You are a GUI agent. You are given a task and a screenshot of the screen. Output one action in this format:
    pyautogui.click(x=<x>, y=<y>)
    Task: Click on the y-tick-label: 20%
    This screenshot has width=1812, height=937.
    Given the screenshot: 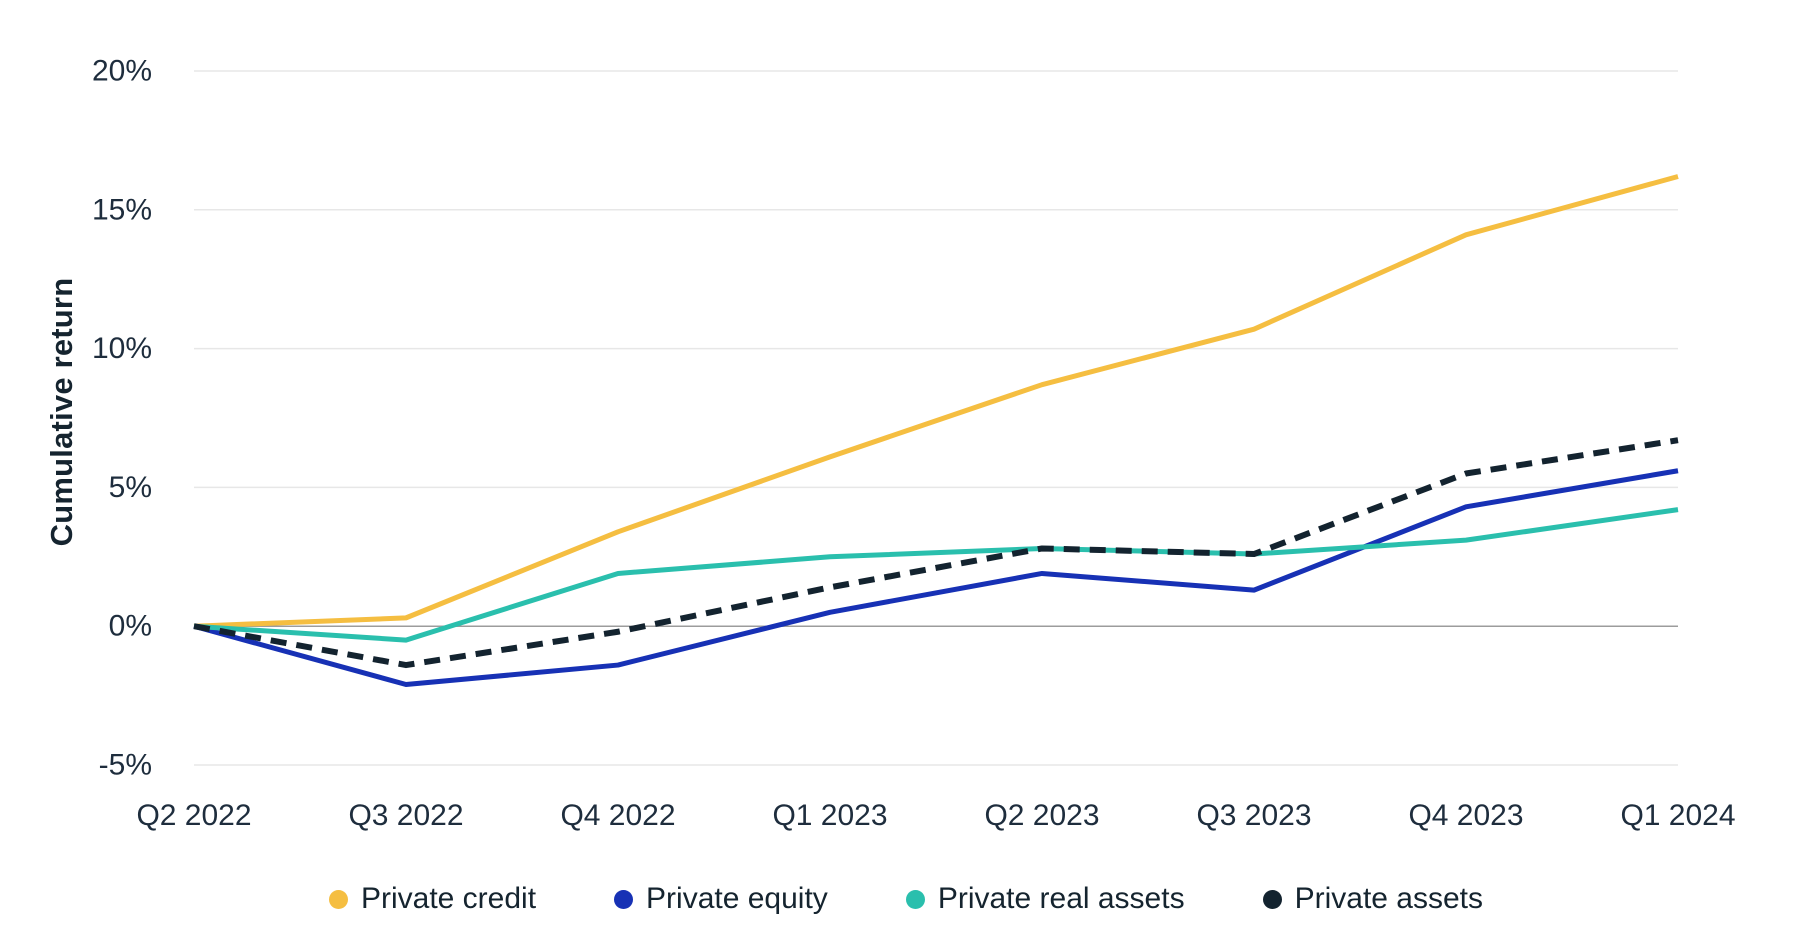 What is the action you would take?
    pyautogui.click(x=122, y=71)
    